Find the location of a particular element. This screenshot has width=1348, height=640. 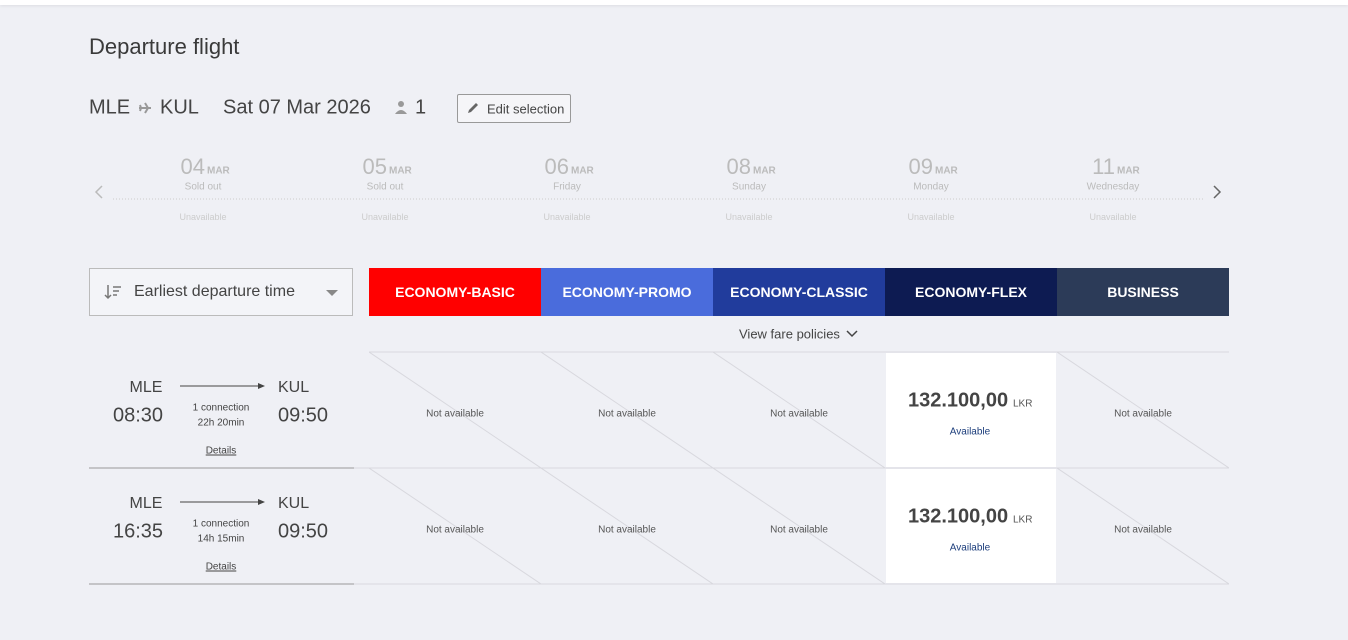

date-status: Sunday is located at coordinates (749, 187).